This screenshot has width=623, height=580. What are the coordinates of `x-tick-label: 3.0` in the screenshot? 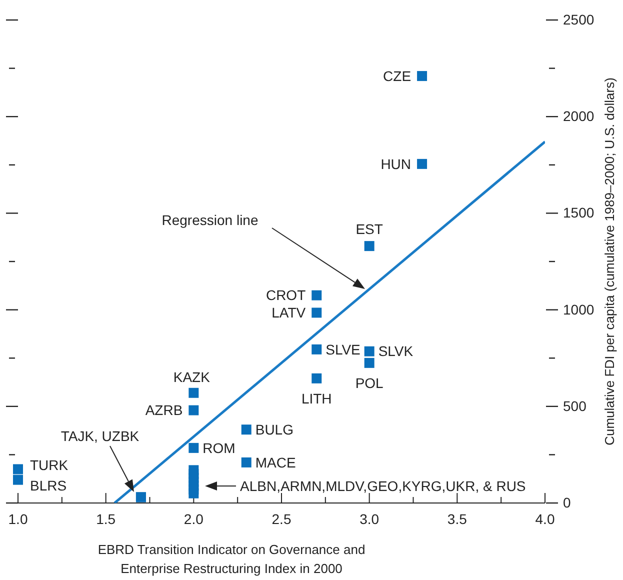 It's located at (370, 519).